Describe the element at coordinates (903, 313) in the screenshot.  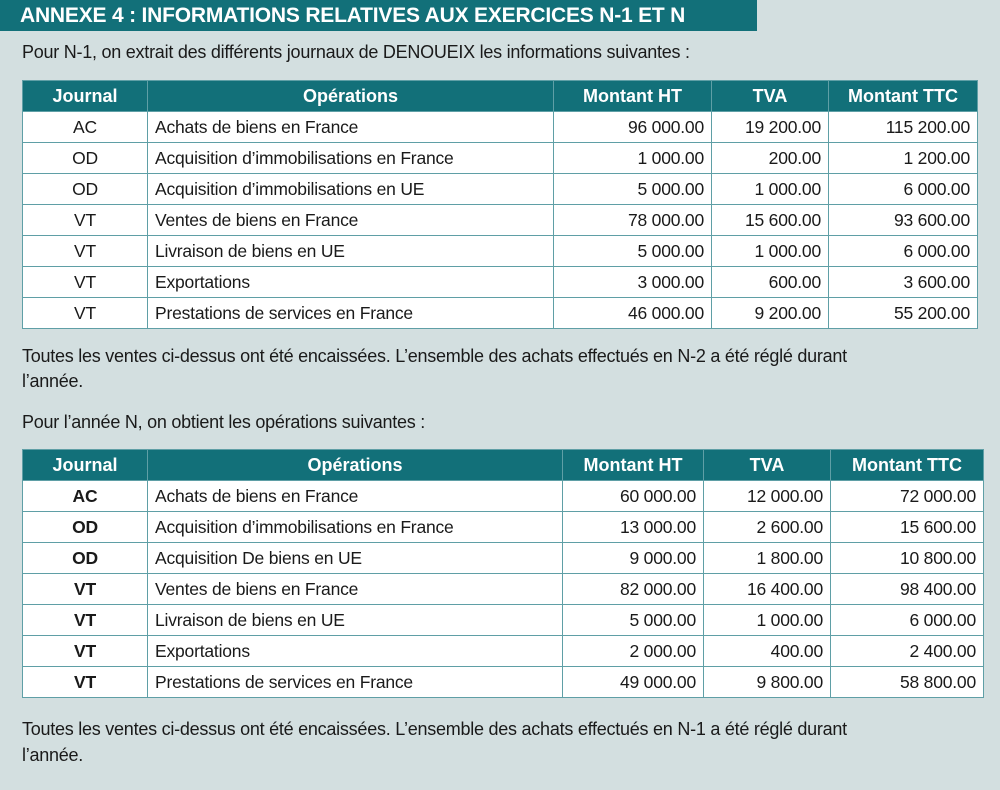
I see `cell-montant-ttc: 55 200.00` at that location.